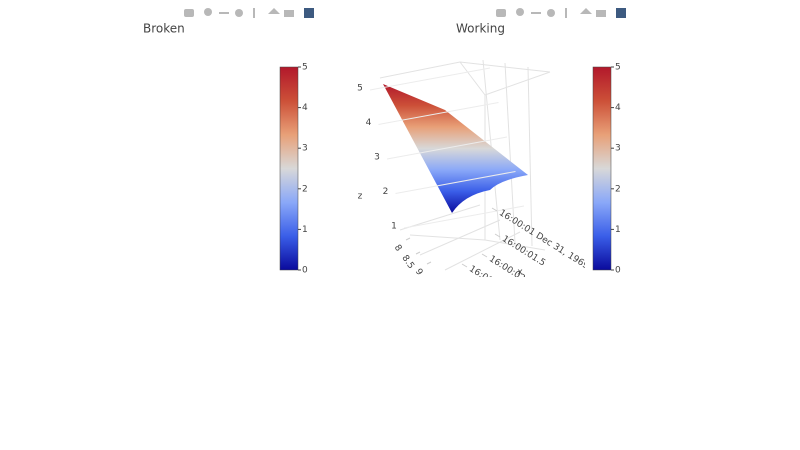 This screenshot has height=450, width=800. I want to click on chart-title: Working, so click(480, 29).